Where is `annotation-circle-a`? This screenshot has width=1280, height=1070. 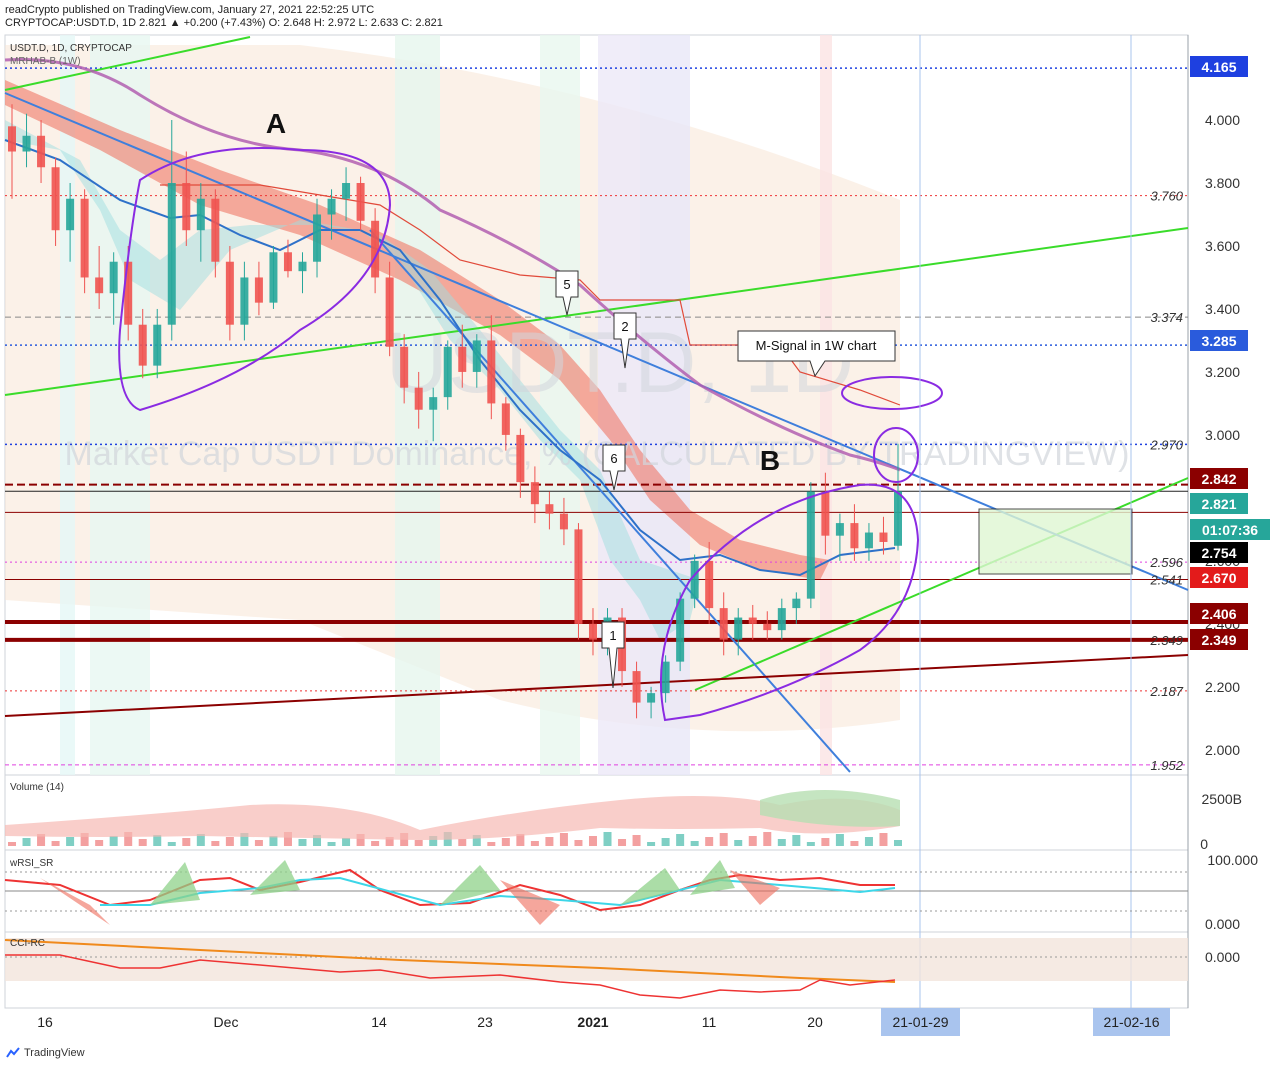
annotation-circle-a is located at coordinates (255, 279).